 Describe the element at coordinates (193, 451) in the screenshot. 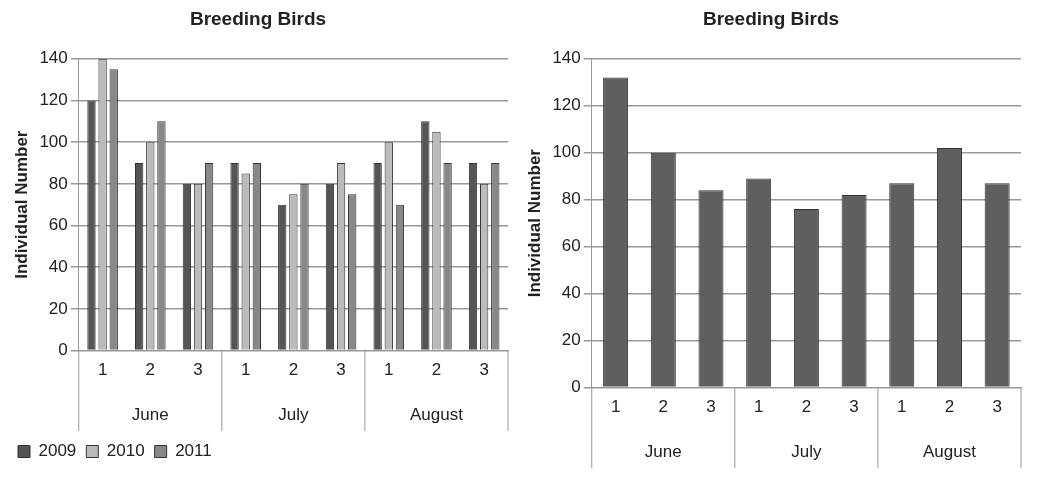

I see `legend-label: 2011` at that location.